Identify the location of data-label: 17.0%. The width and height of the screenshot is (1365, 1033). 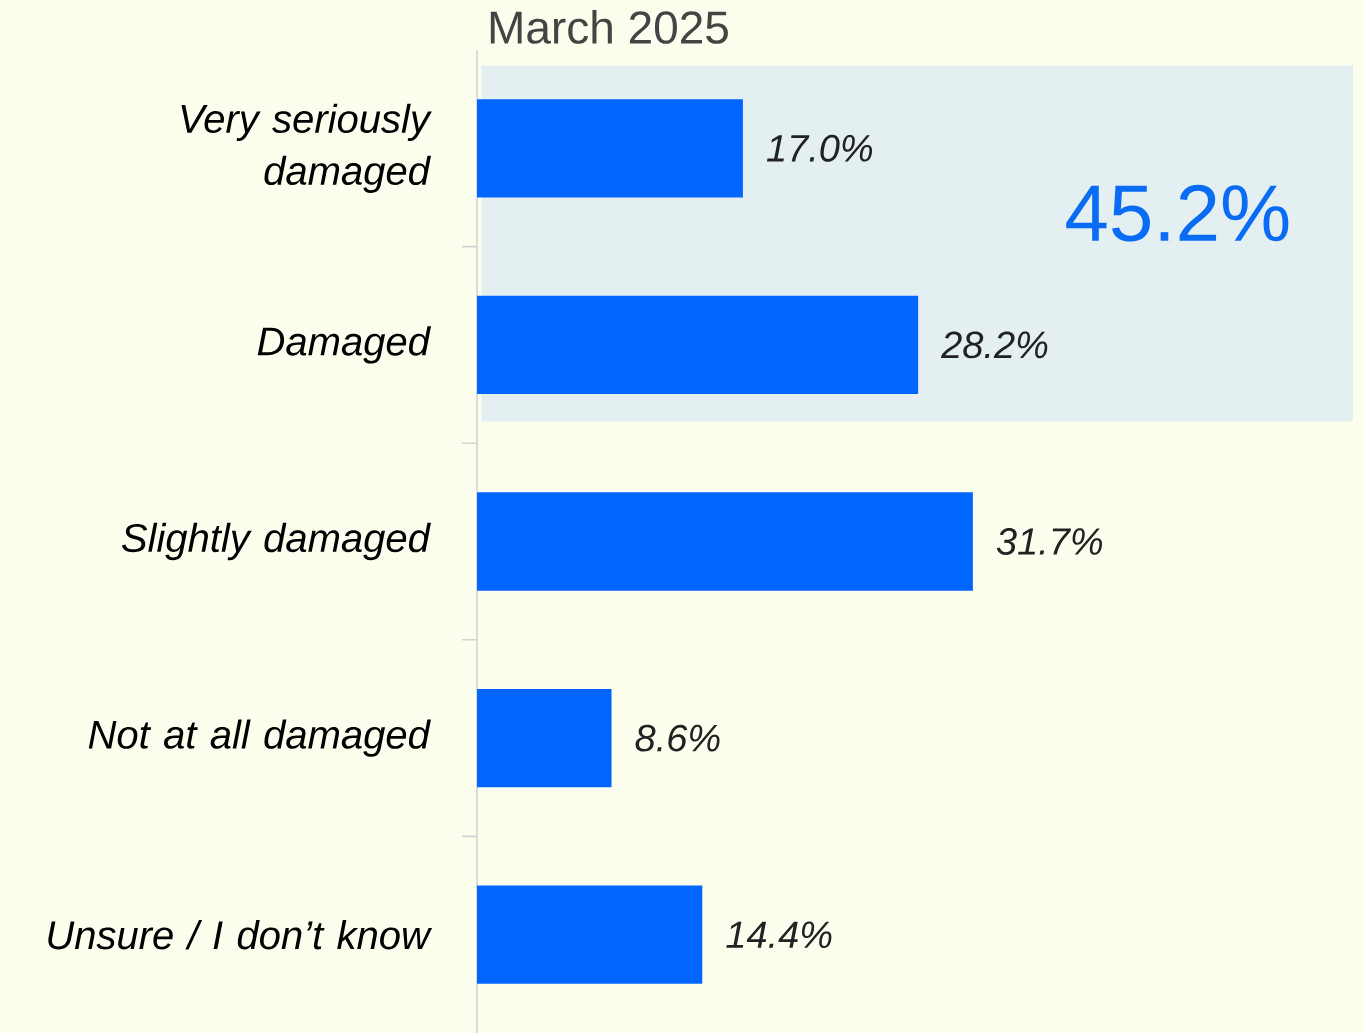
(819, 148).